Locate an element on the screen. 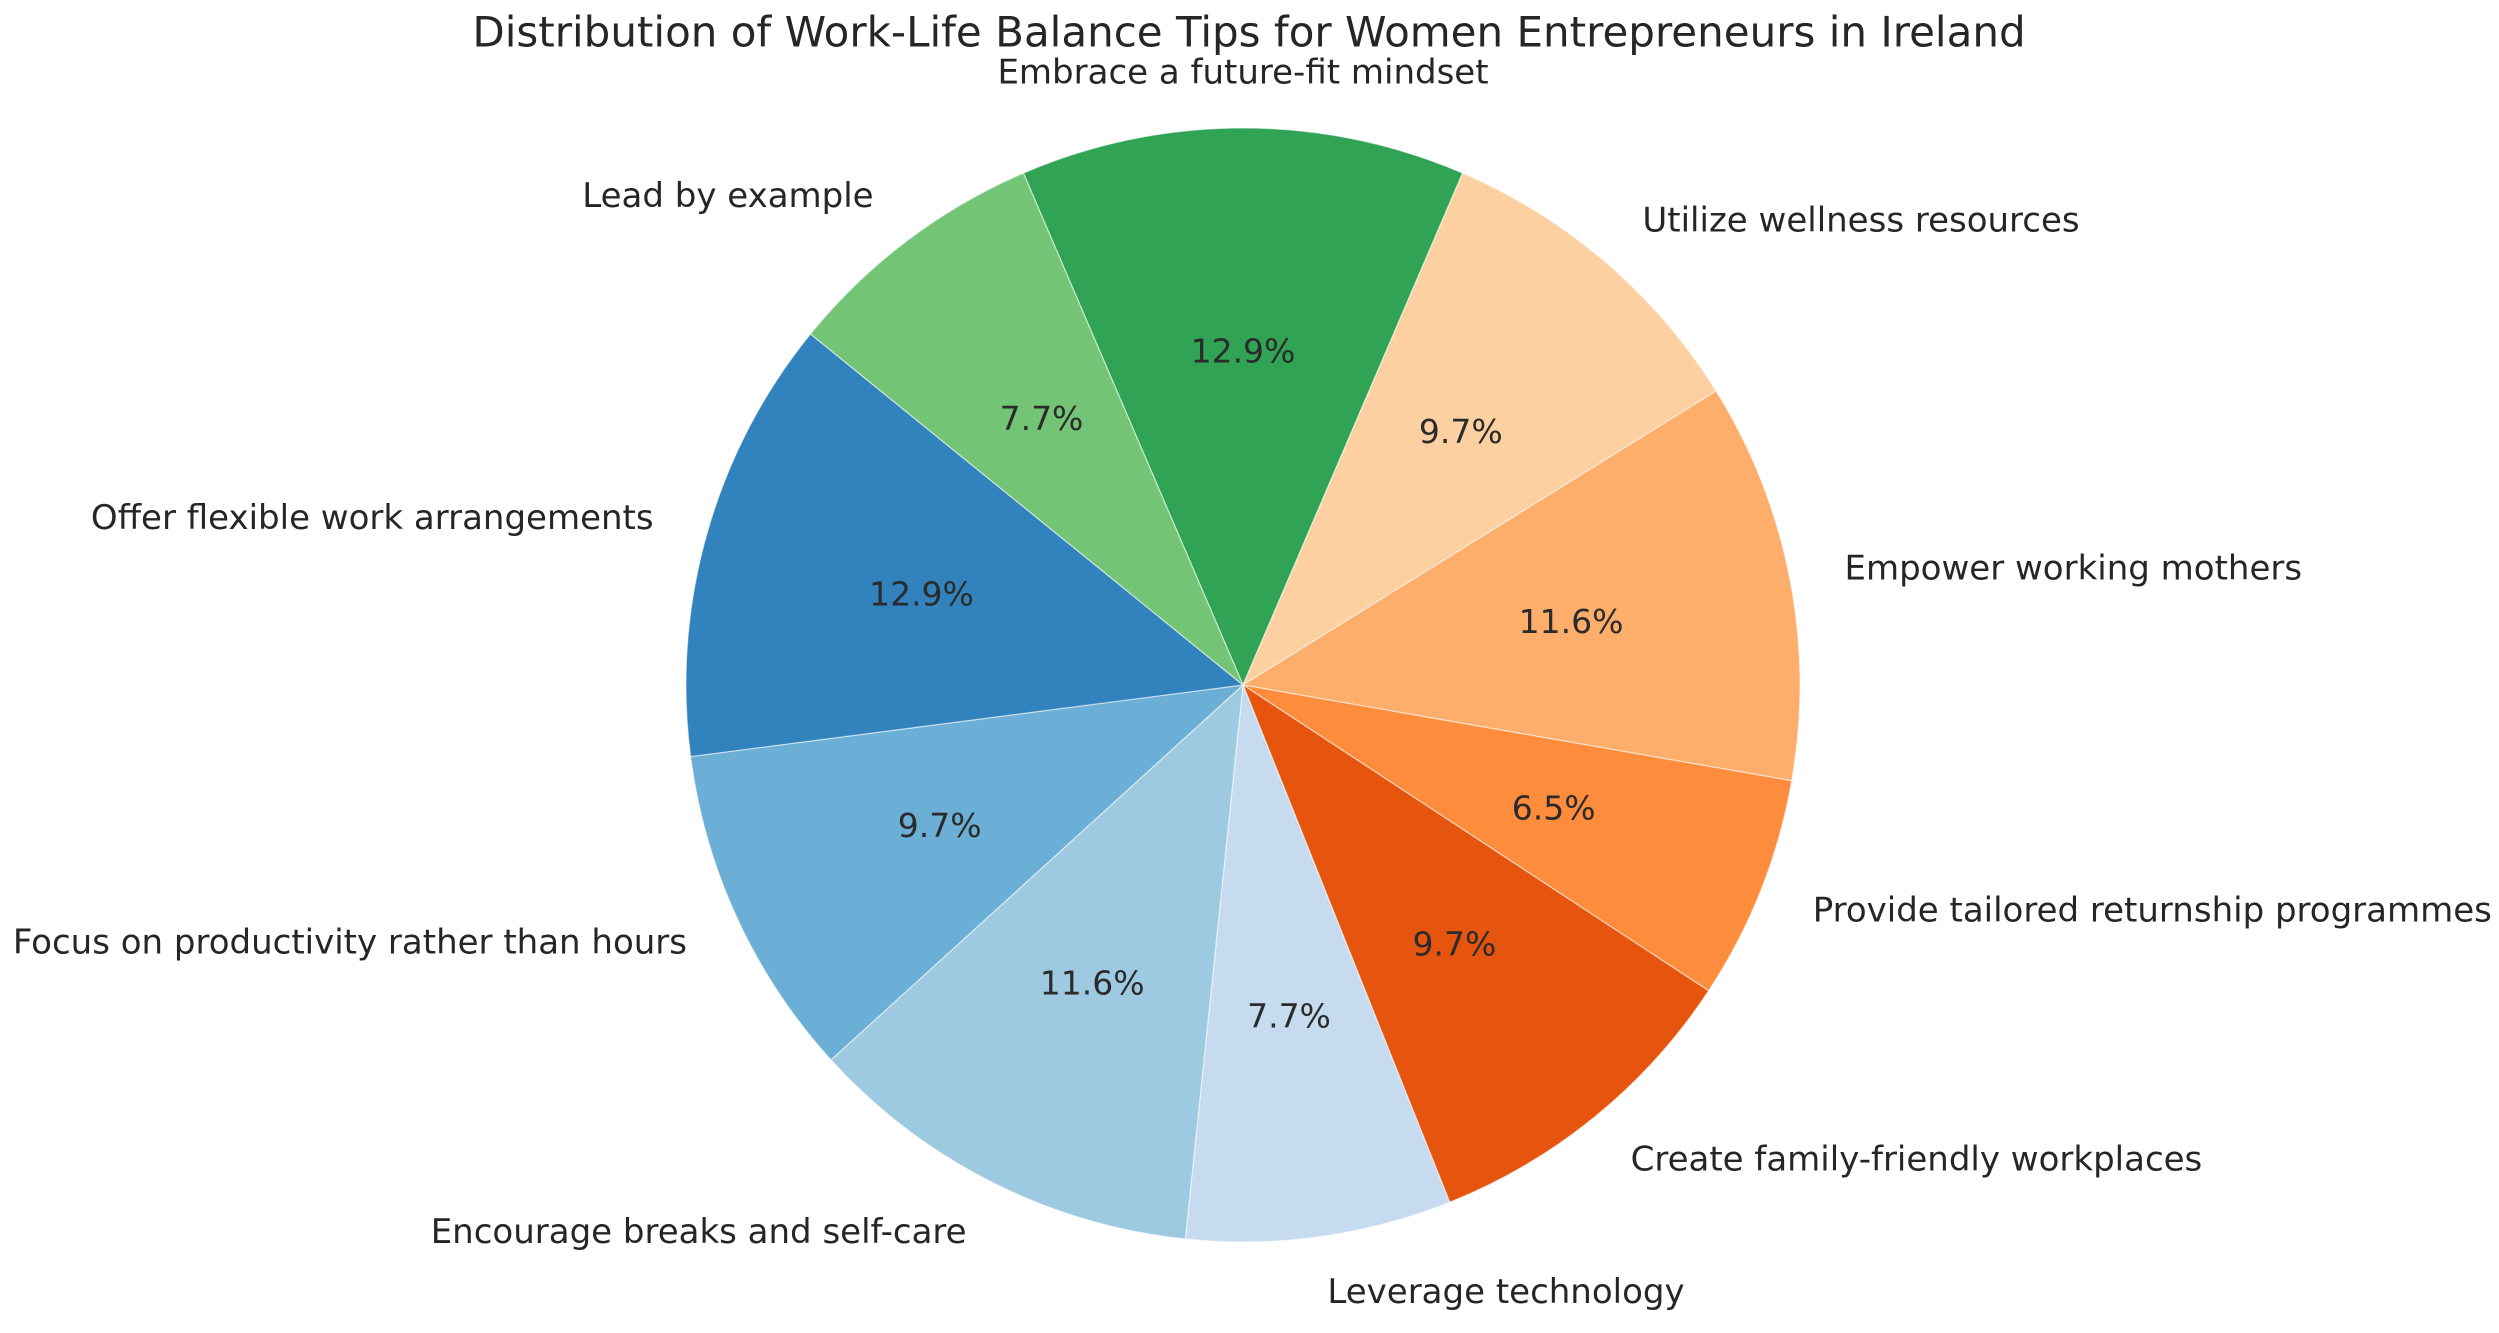 This screenshot has height=1333, width=2499. slice-label: Embrace a future-fit mindset is located at coordinates (1242, 72).